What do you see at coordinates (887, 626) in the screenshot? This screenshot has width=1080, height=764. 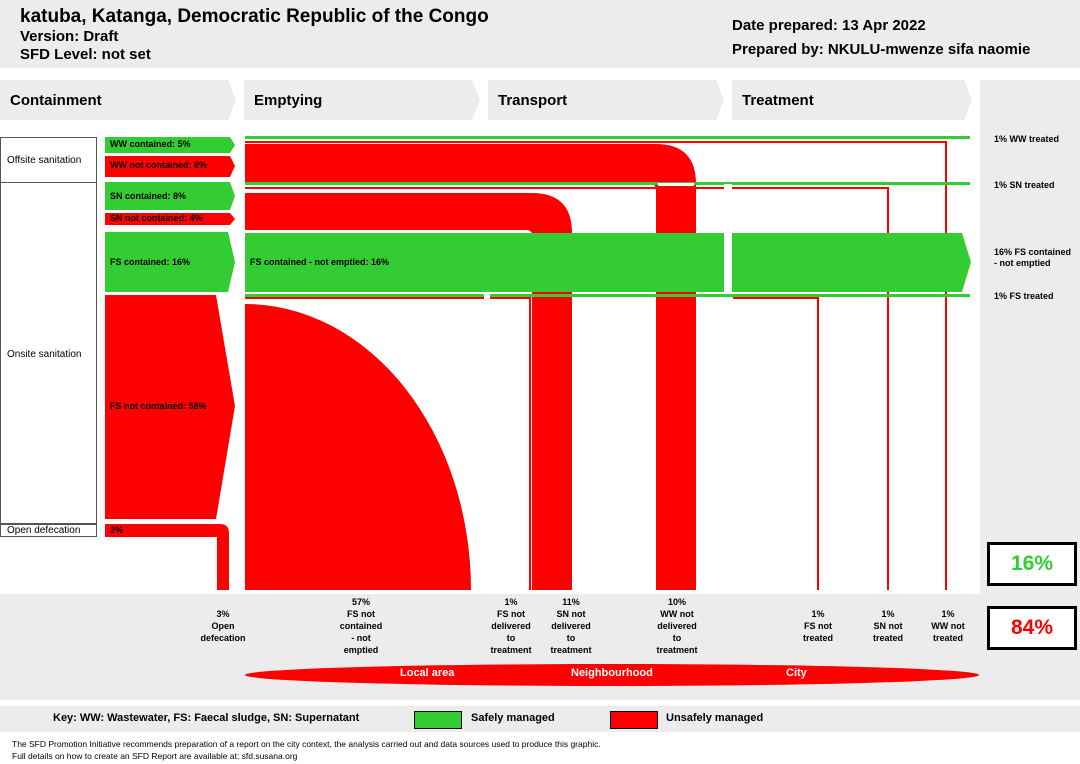 I see `outcome-label-sn-not-treated: 1% SN not treated` at bounding box center [887, 626].